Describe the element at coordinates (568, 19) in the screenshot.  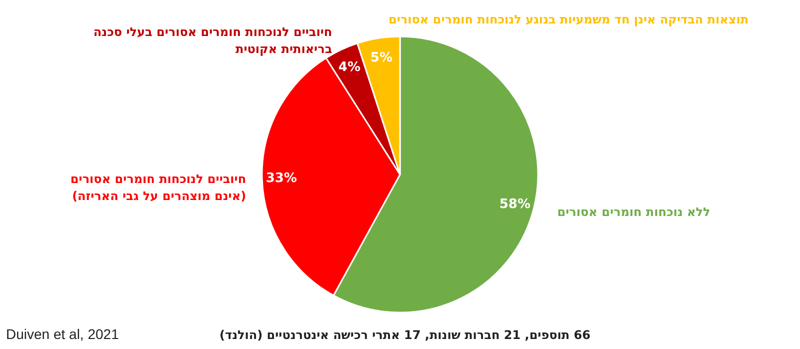
I see `slice-label: תוצאות הבדיקה אינן חד משמעיות בנוגע לנוכחות חומרים אסורים` at that location.